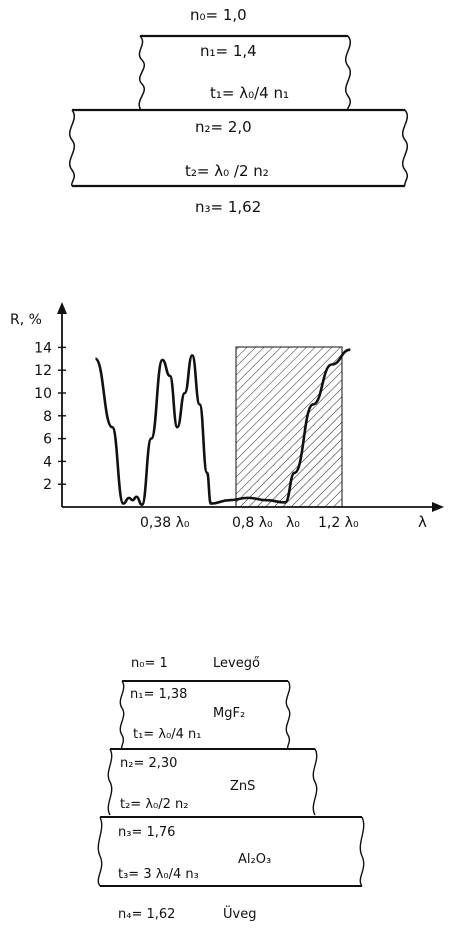 Image resolution: width=450 pixels, height=928 pixels. I want to click on y-tick-label: 14, so click(43, 348).